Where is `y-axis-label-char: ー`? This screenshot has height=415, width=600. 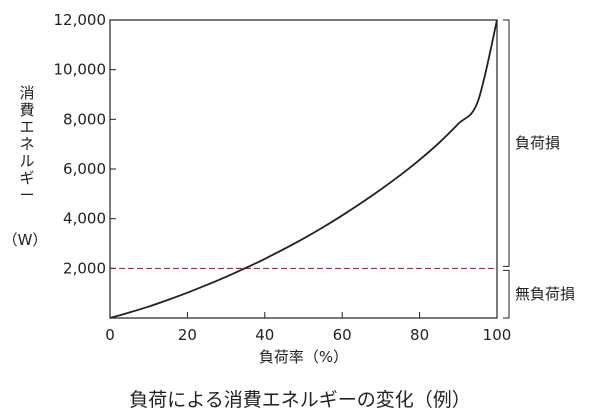
y-axis-label-char: ー is located at coordinates (26, 195).